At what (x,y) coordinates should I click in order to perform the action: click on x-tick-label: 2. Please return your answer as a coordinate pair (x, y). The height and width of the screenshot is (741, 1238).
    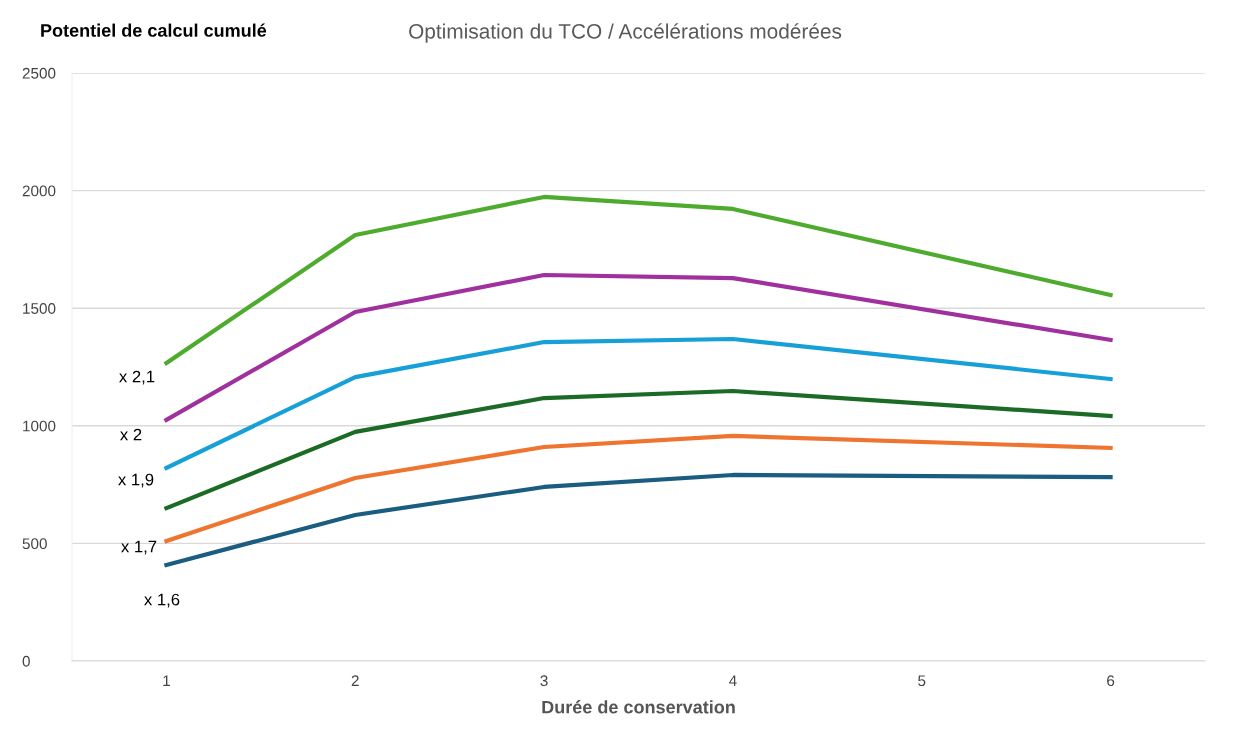
    Looking at the image, I should click on (355, 680).